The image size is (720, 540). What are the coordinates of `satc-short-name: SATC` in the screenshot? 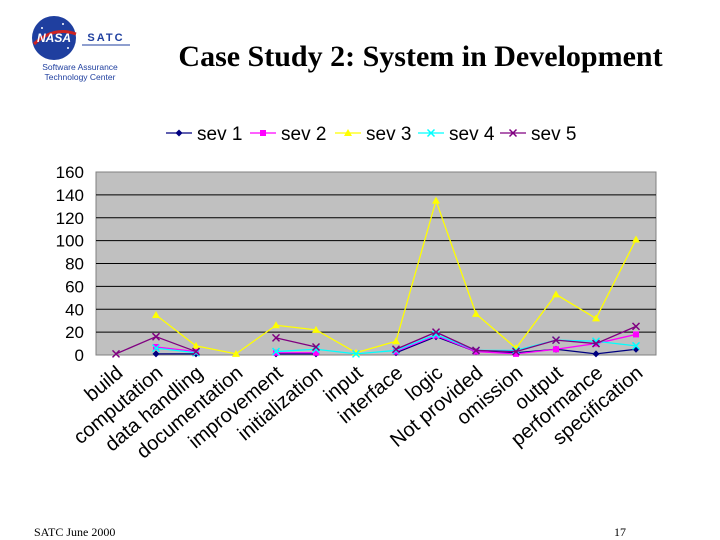 It's located at (105, 38).